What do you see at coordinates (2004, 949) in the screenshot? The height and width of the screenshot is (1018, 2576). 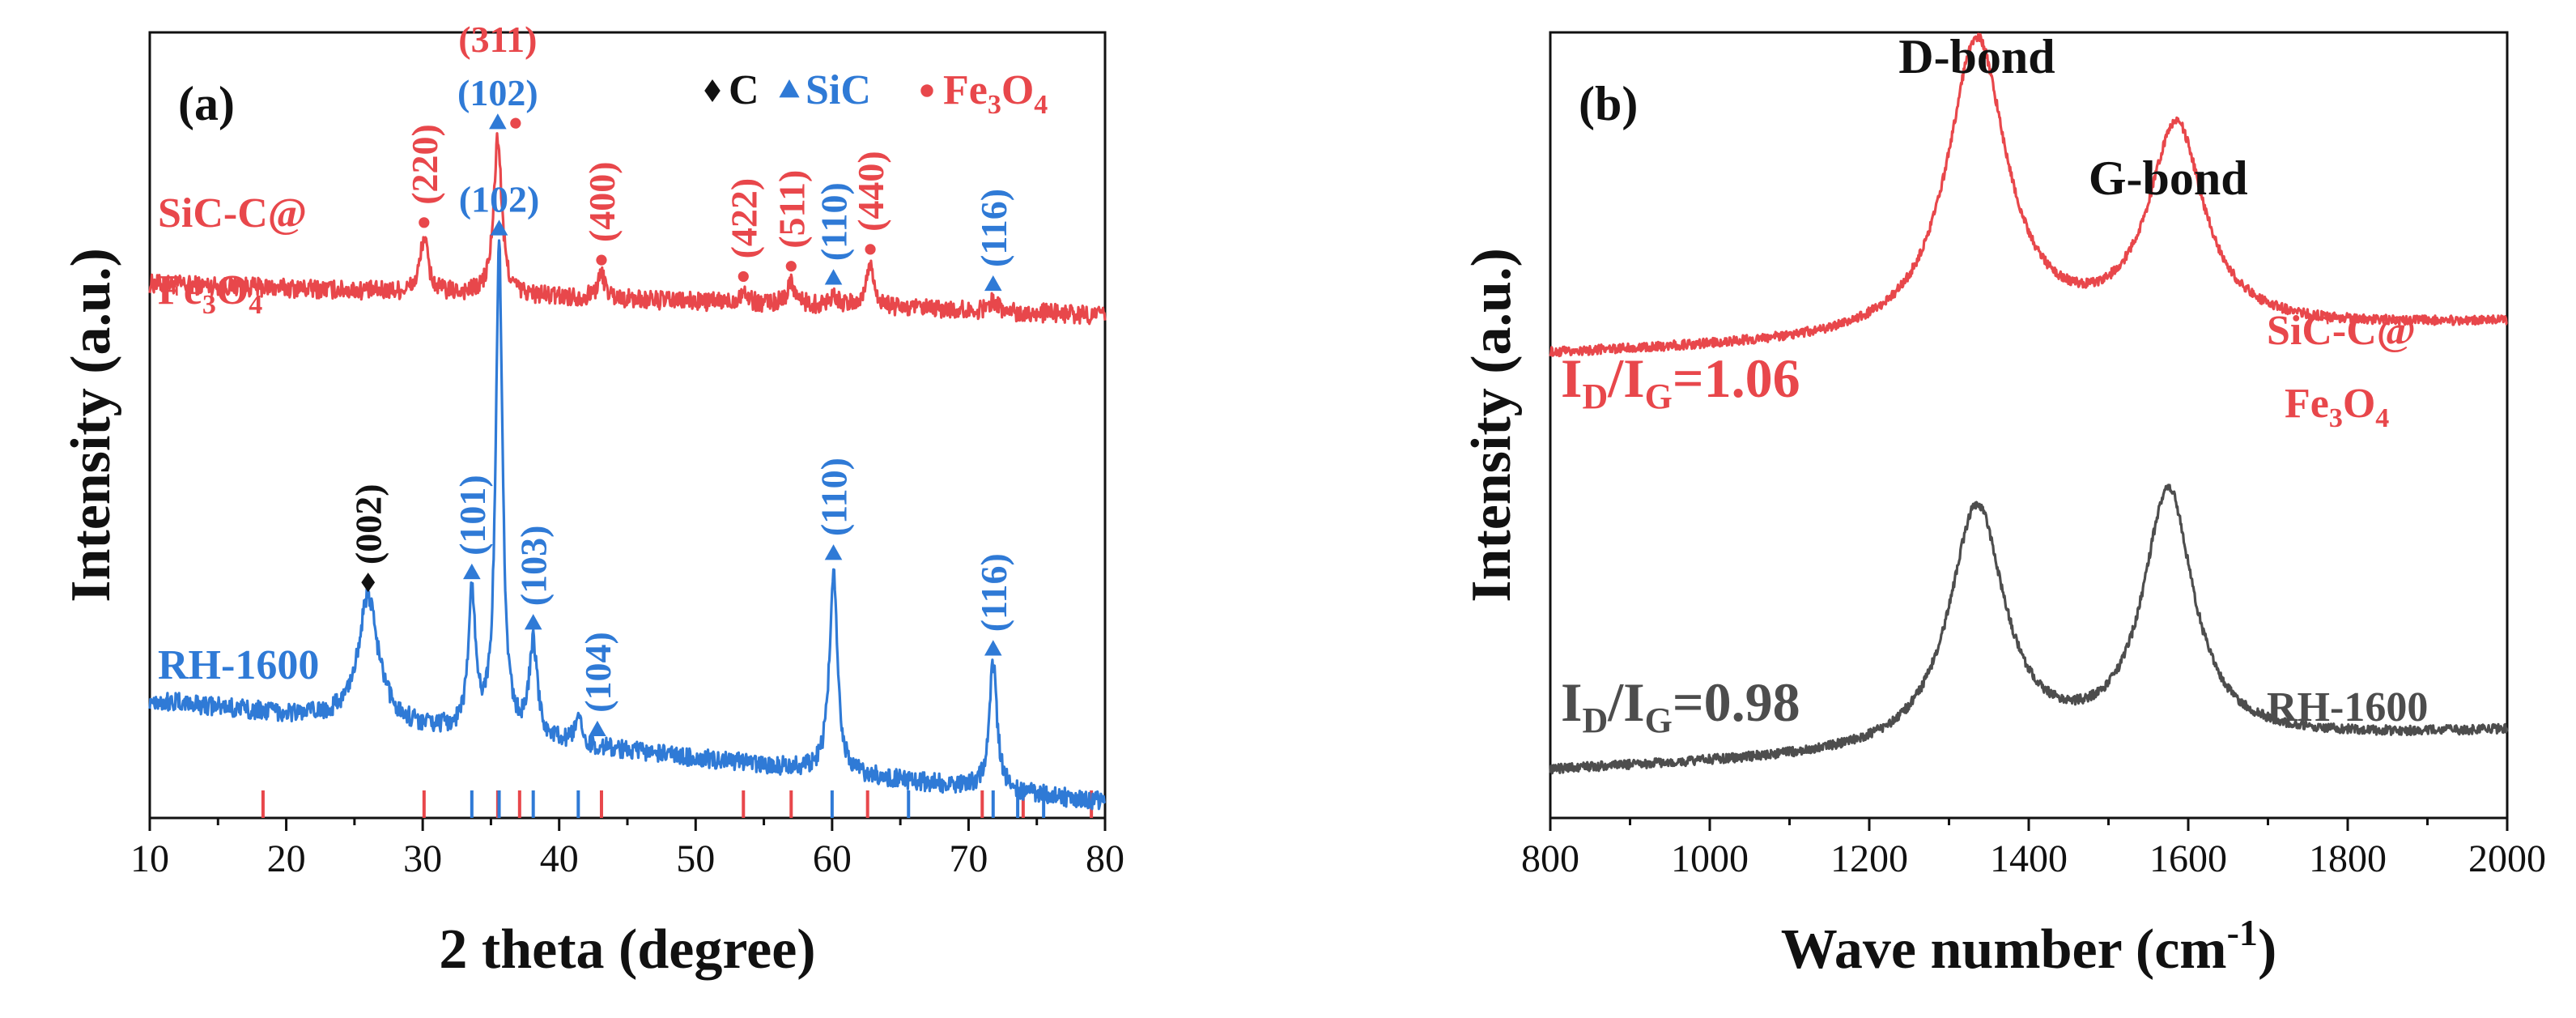 I see `x-axis-title-part: Wave number (cm` at bounding box center [2004, 949].